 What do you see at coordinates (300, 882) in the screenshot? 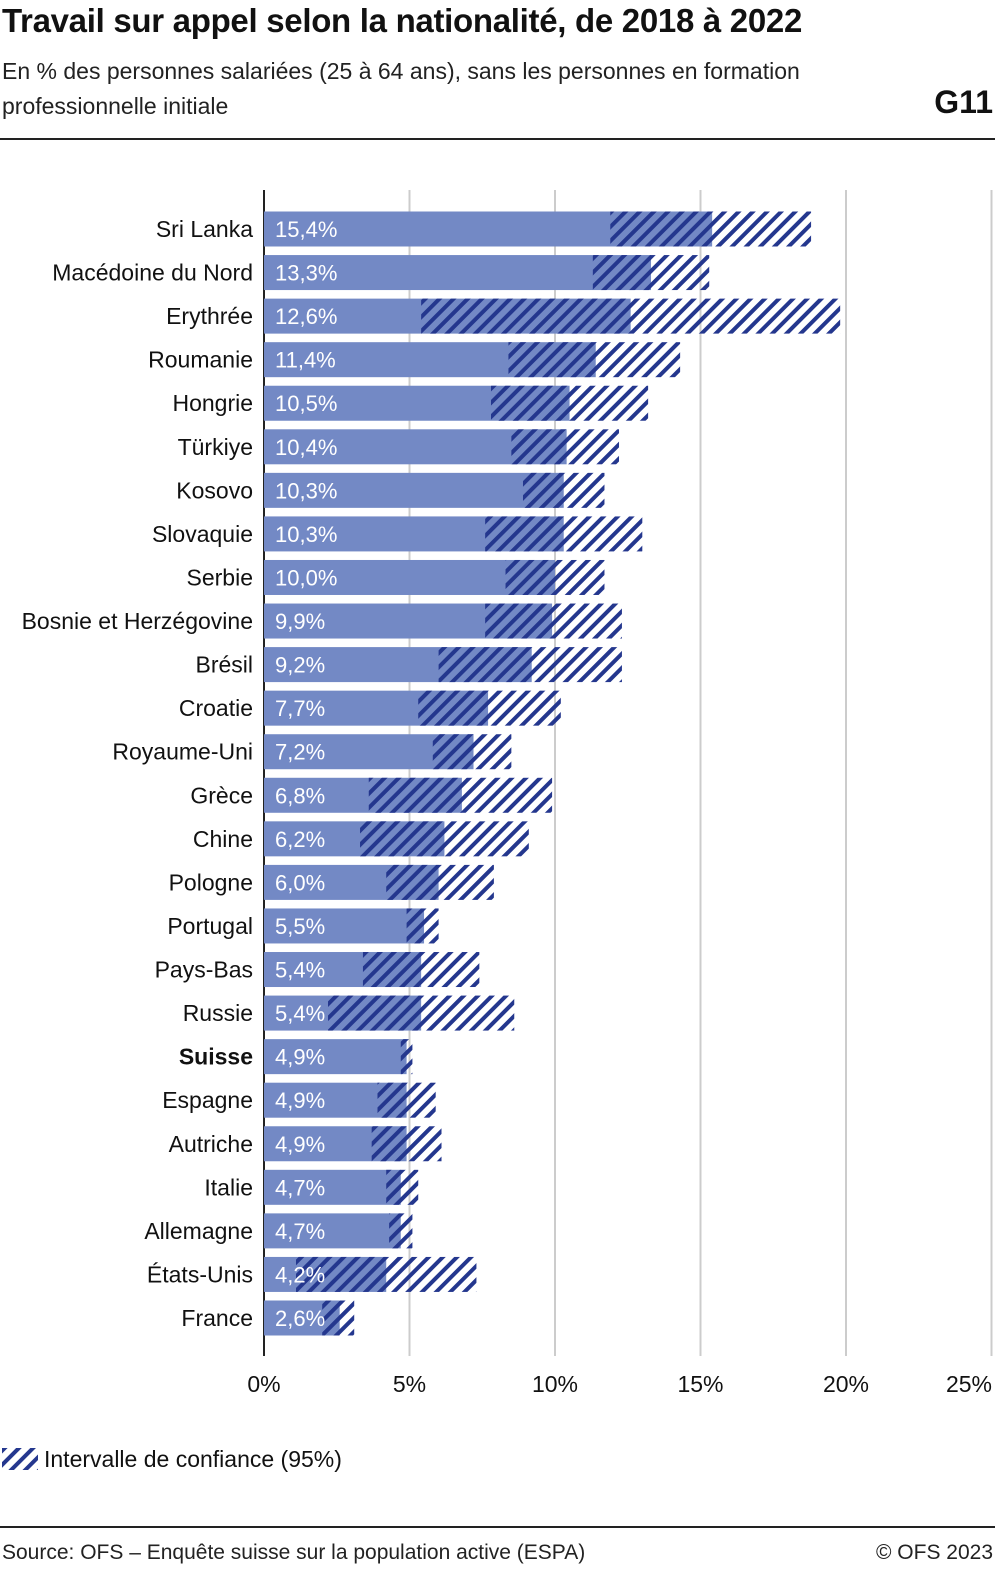
I see `data-label: 6,0%` at bounding box center [300, 882].